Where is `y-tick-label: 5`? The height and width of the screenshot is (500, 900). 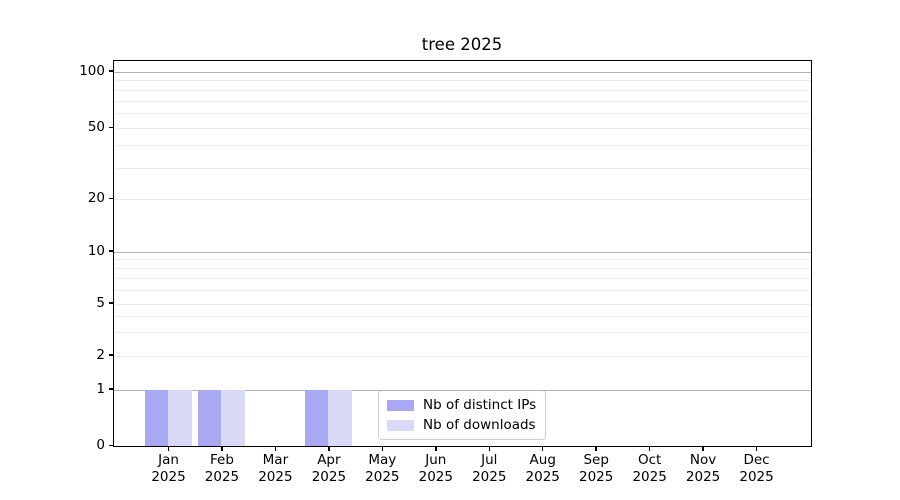 y-tick-label: 5 is located at coordinates (100, 302).